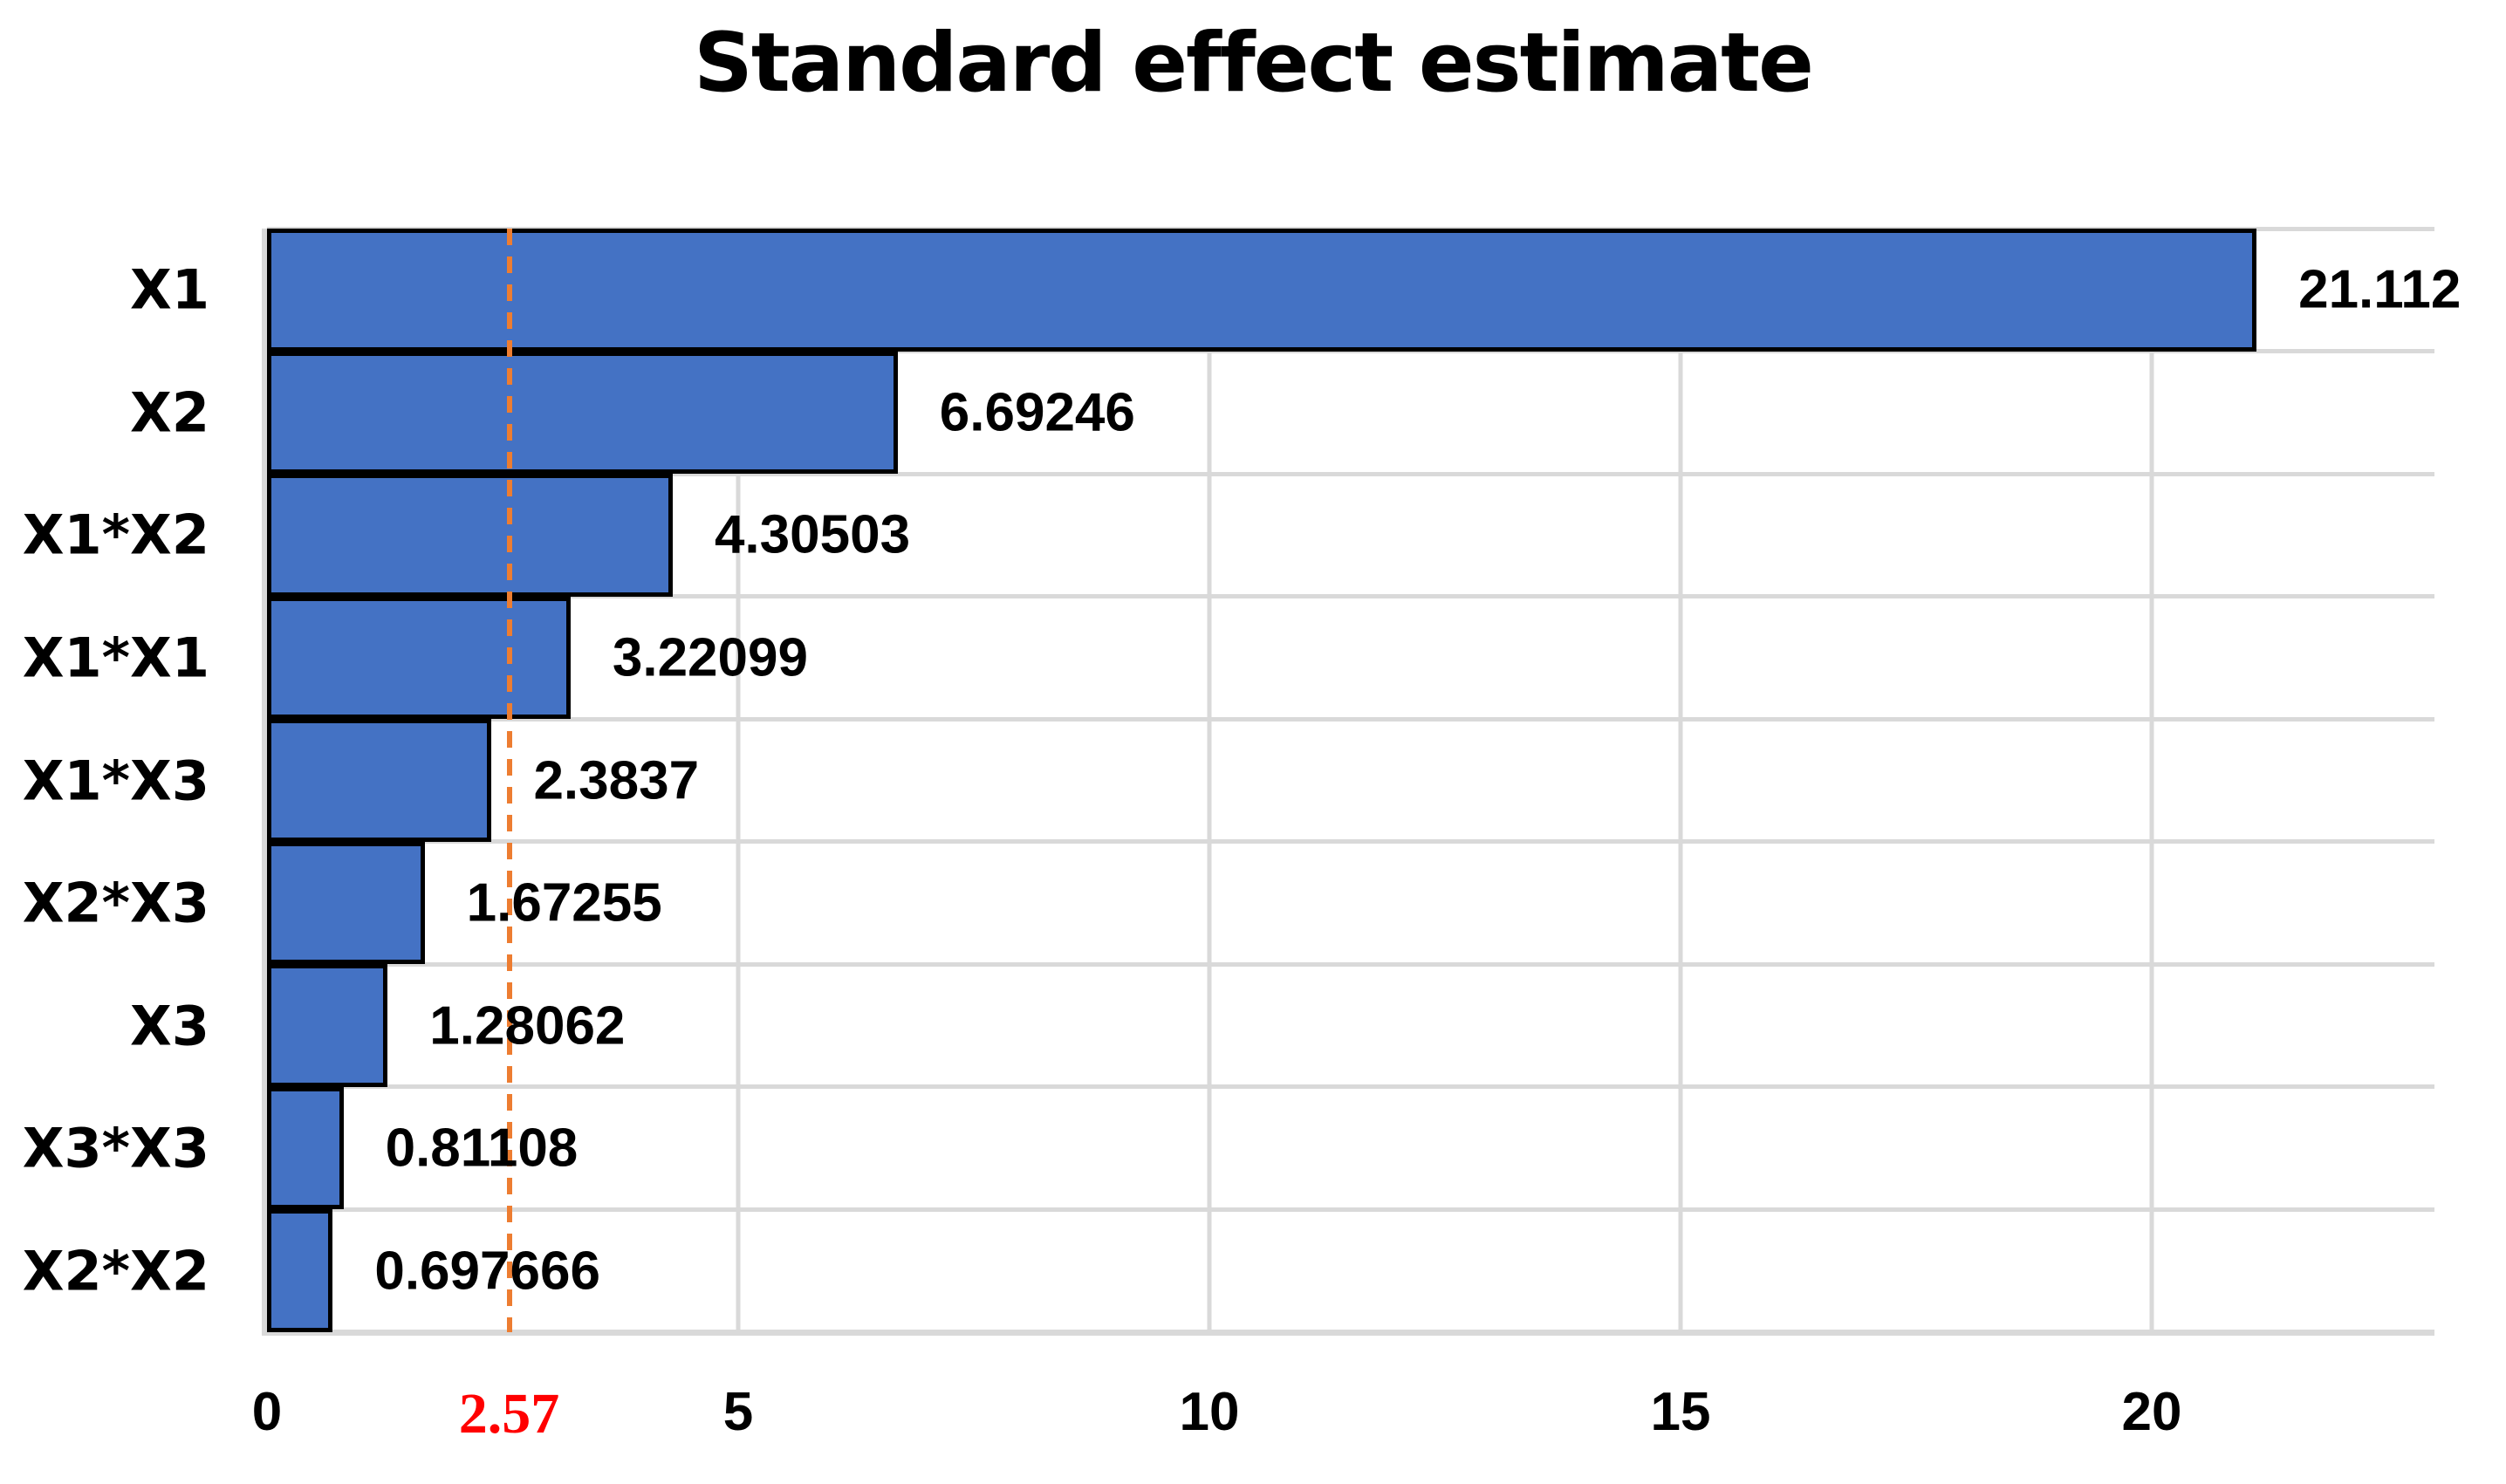  What do you see at coordinates (582, 413) in the screenshot?
I see `bar-X2` at bounding box center [582, 413].